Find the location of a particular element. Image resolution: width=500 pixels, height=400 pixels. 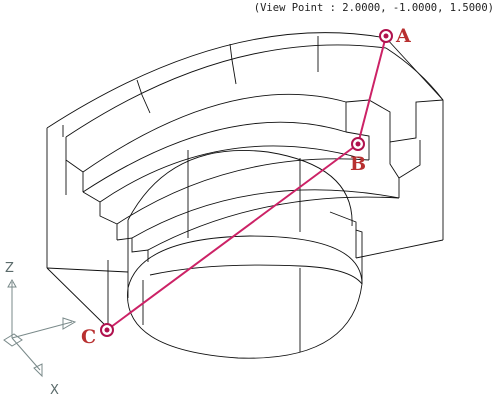

view-point-readout: (View Point : 2.0000, -1.0000, 1.5000) is located at coordinates (373, 8).